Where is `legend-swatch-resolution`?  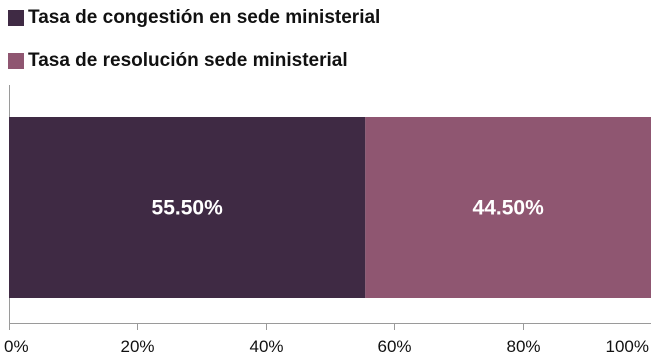
legend-swatch-resolution is located at coordinates (16, 61).